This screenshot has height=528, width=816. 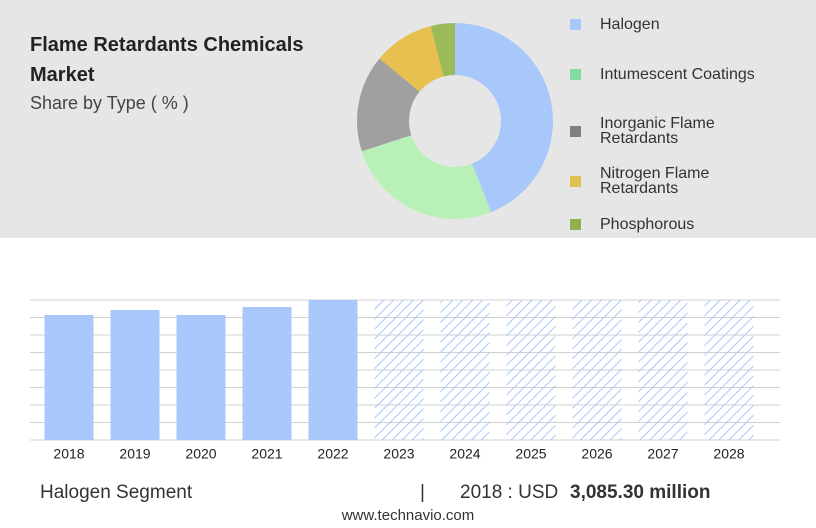 What do you see at coordinates (657, 131) in the screenshot?
I see `legend-label: Inorganic Flame Retardants` at bounding box center [657, 131].